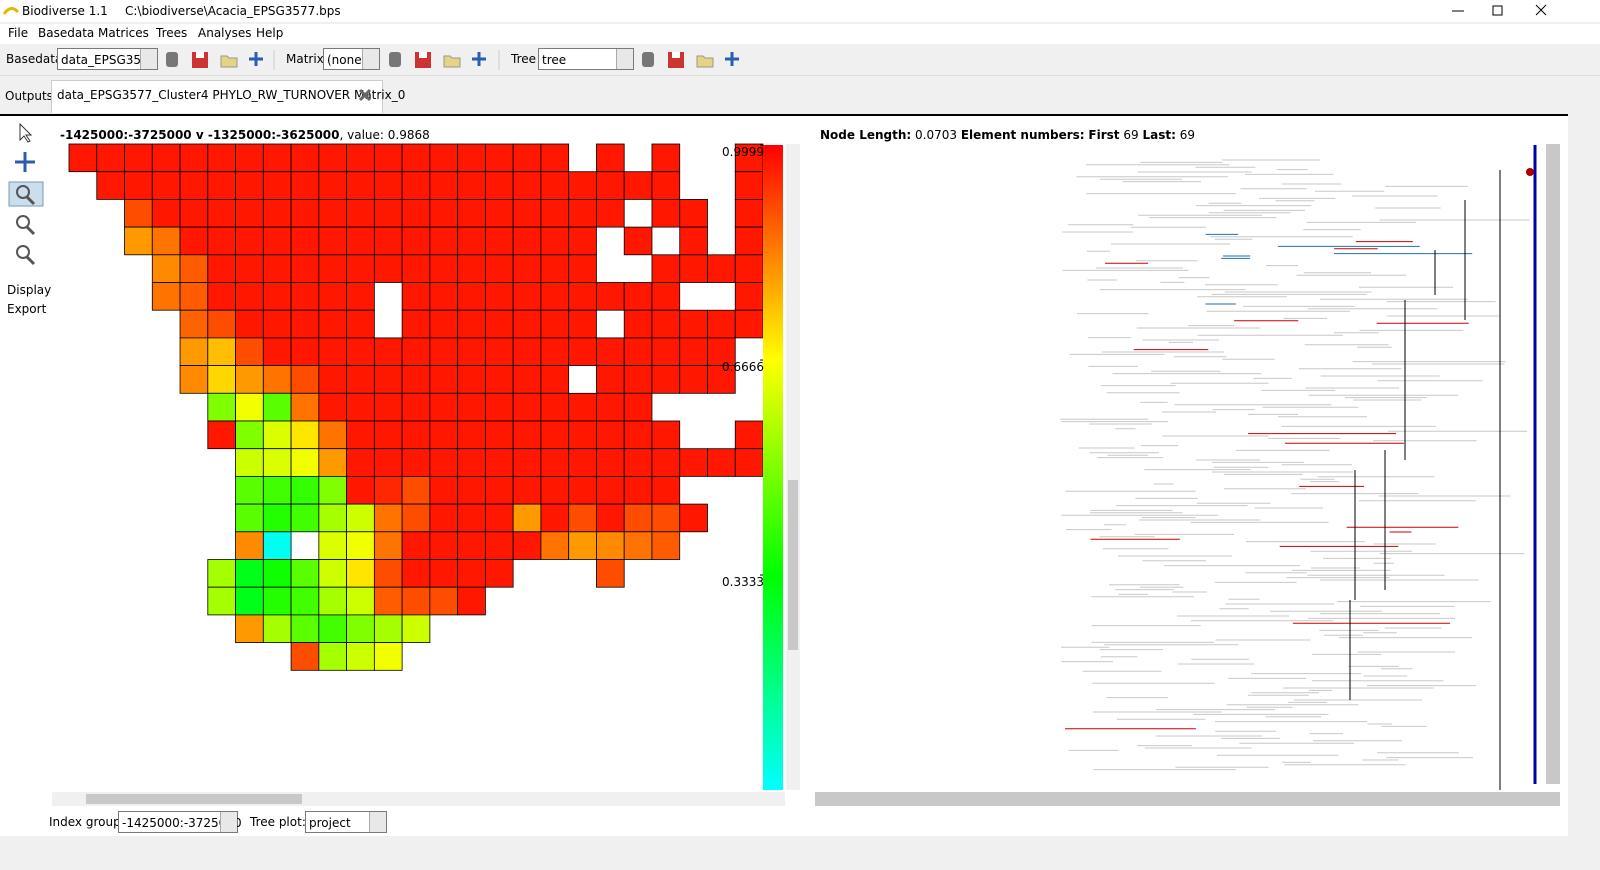 The image size is (1600, 870). I want to click on outputs-tab: Outputs, so click(29, 96).